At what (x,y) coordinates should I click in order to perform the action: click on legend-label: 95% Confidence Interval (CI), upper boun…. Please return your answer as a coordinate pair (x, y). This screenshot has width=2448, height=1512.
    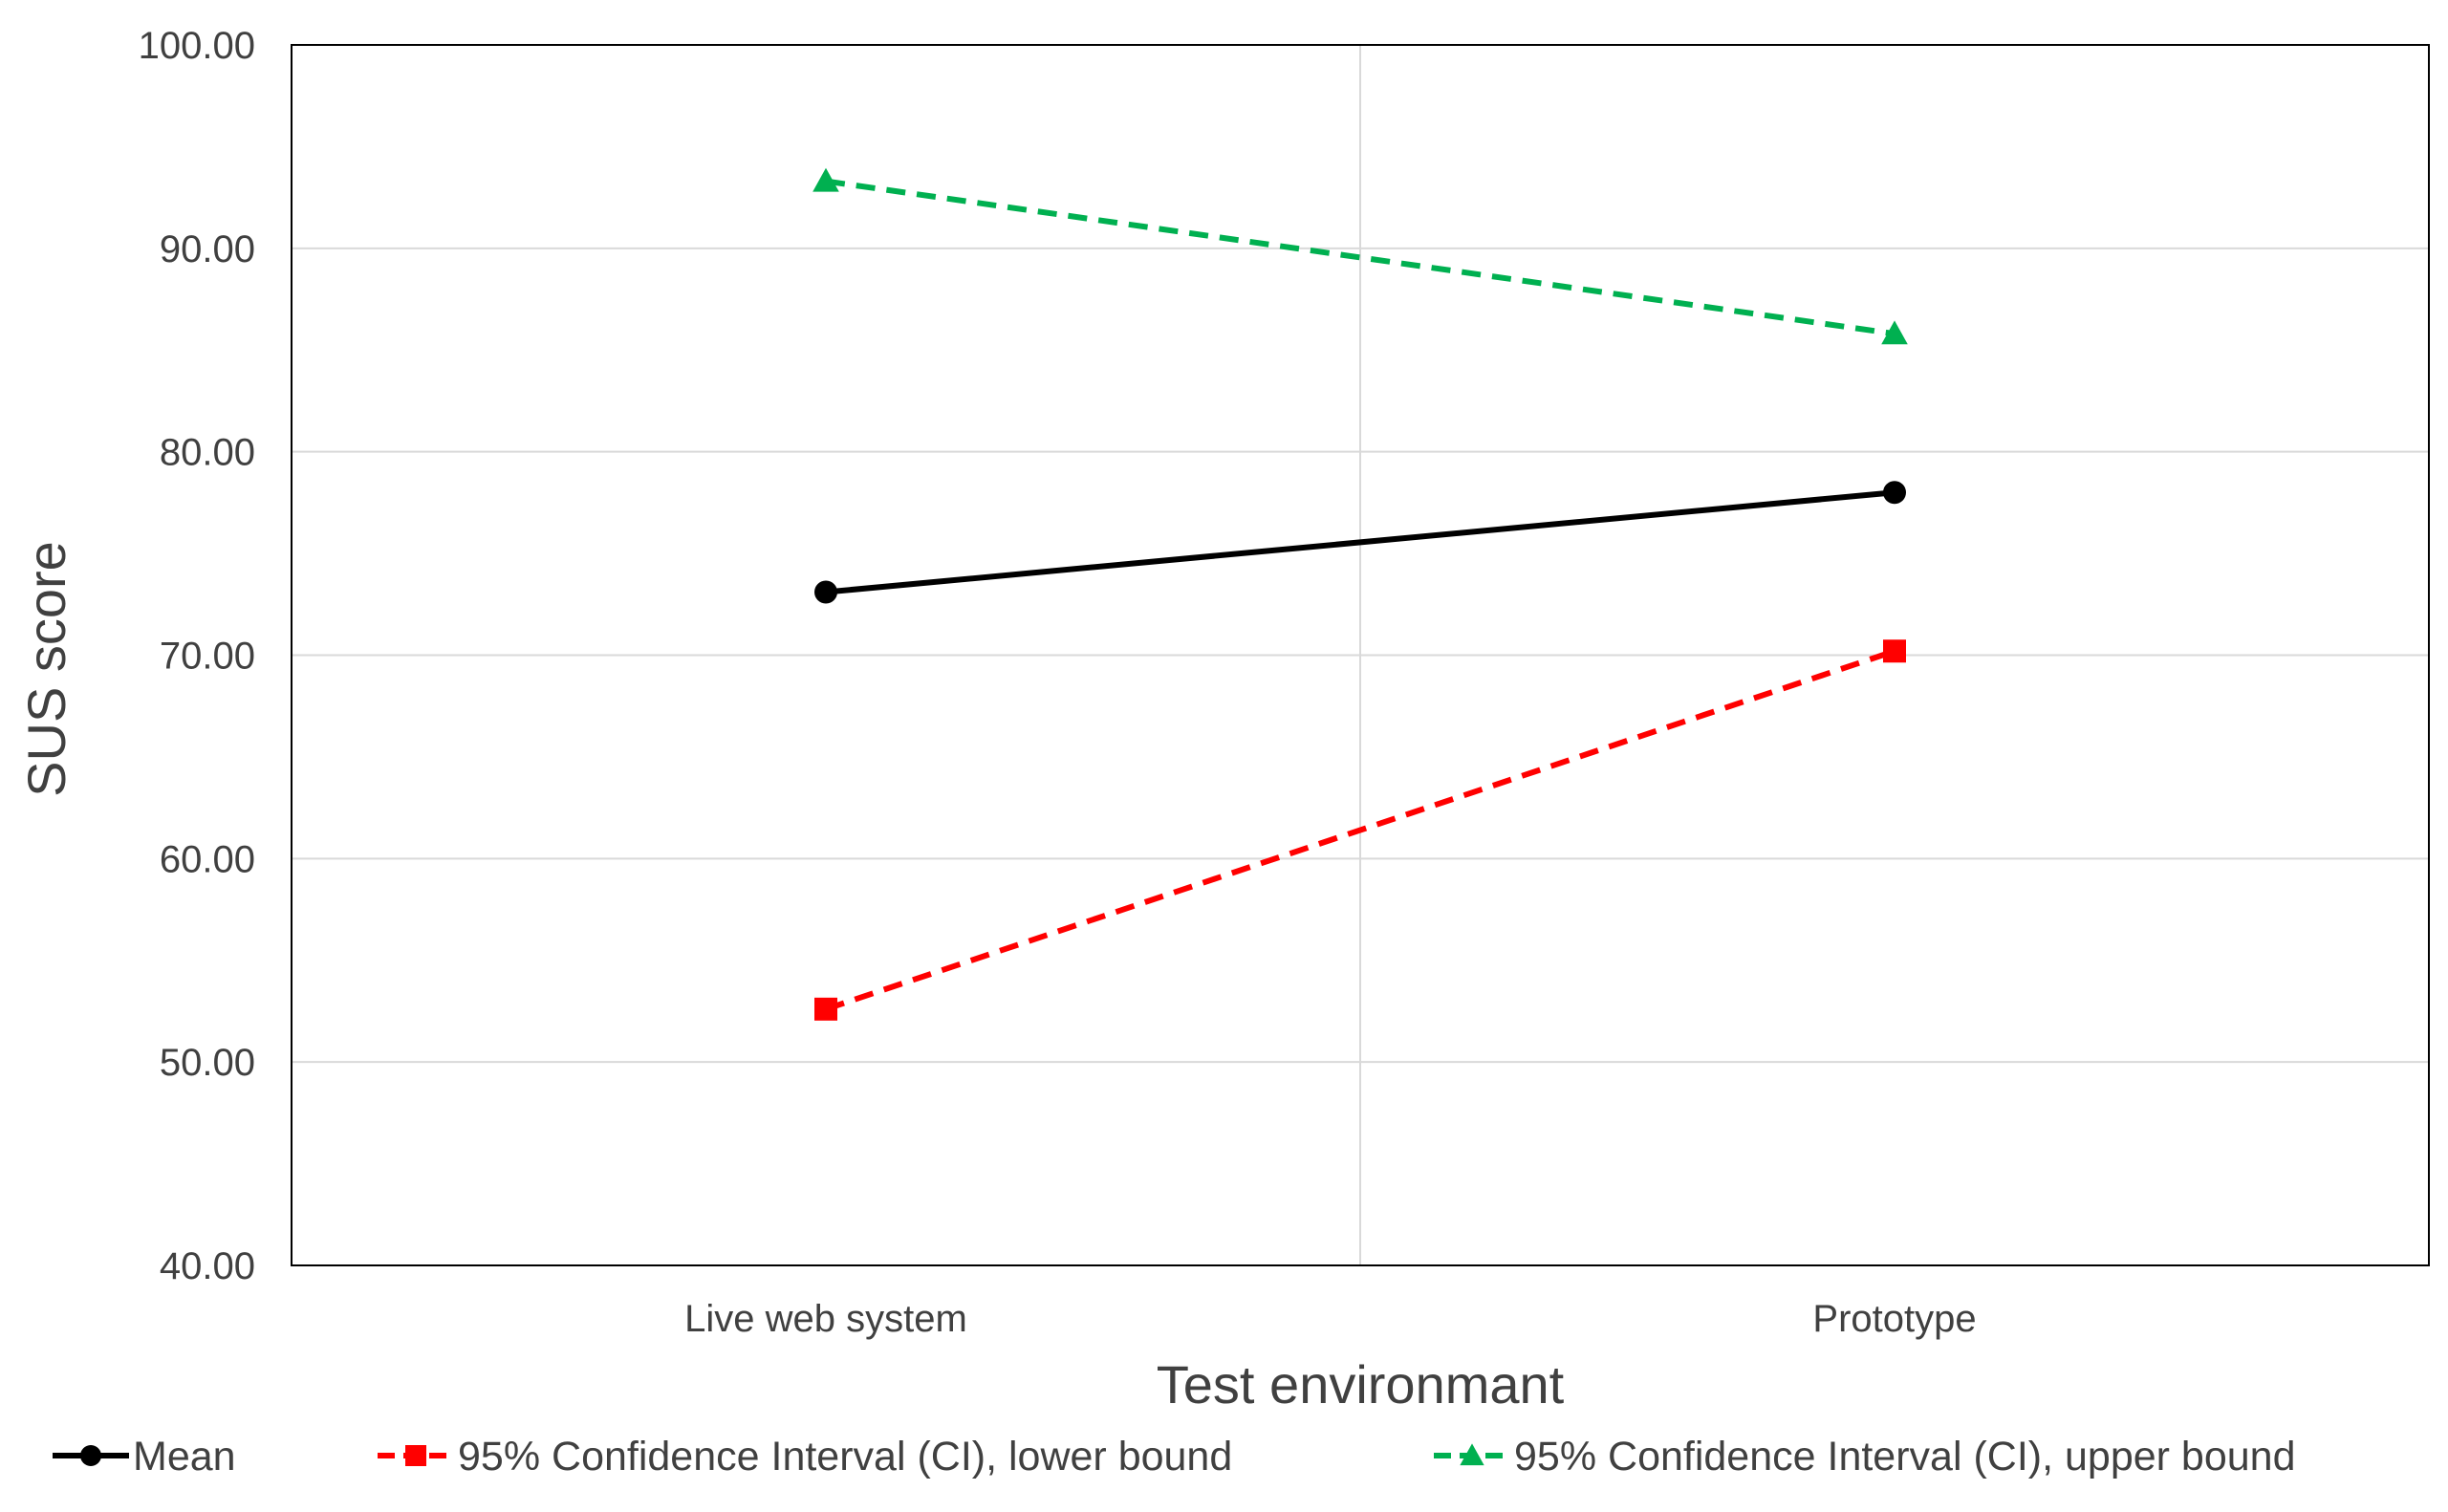
    Looking at the image, I should click on (1905, 1457).